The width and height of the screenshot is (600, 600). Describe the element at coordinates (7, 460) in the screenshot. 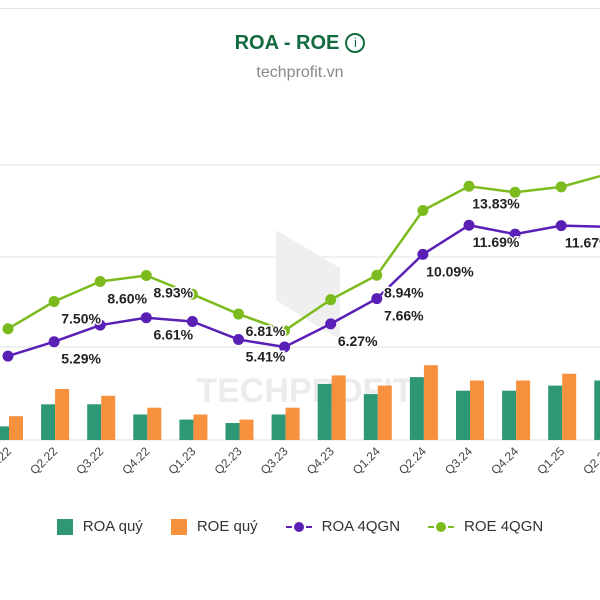

I see `x-tick-label: Q1.22` at that location.